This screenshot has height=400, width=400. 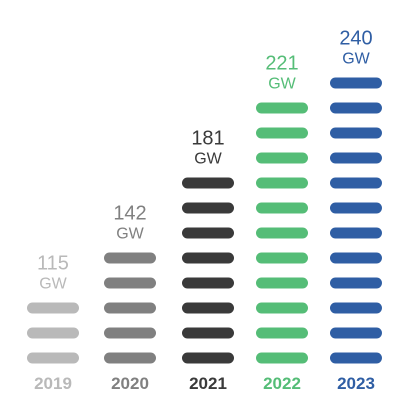 What do you see at coordinates (130, 234) in the screenshot?
I see `unit-label-2020: GW` at bounding box center [130, 234].